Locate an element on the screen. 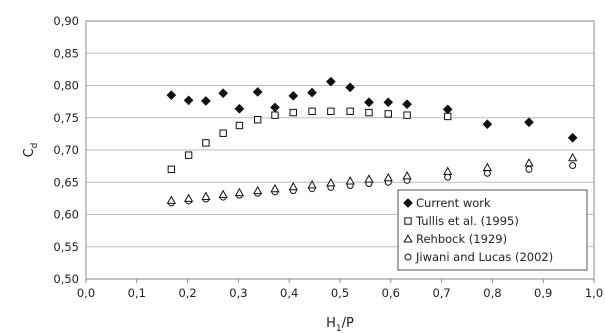 Image resolution: width=605 pixels, height=333 pixels. y-tick-label: 0,60 is located at coordinates (66, 215).